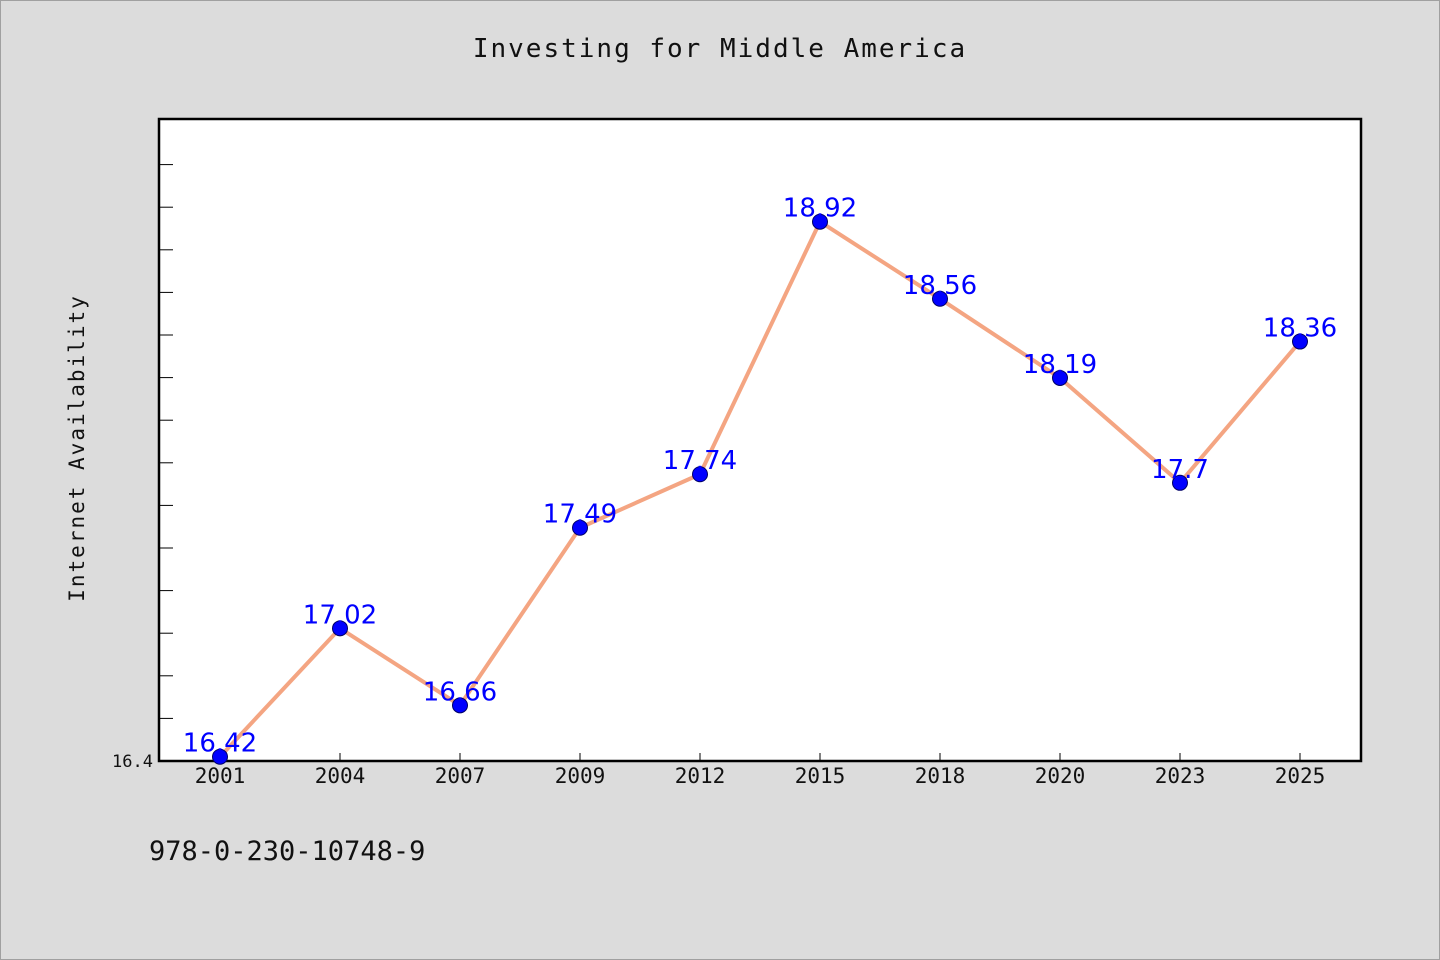 This screenshot has height=960, width=1440. Describe the element at coordinates (1180, 470) in the screenshot. I see `data-label: 17.7` at that location.